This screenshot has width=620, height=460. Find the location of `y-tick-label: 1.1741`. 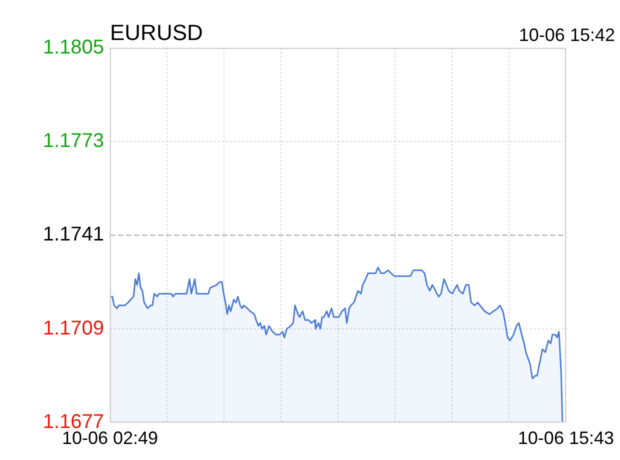

y-tick-label: 1.1741 is located at coordinates (73, 235).